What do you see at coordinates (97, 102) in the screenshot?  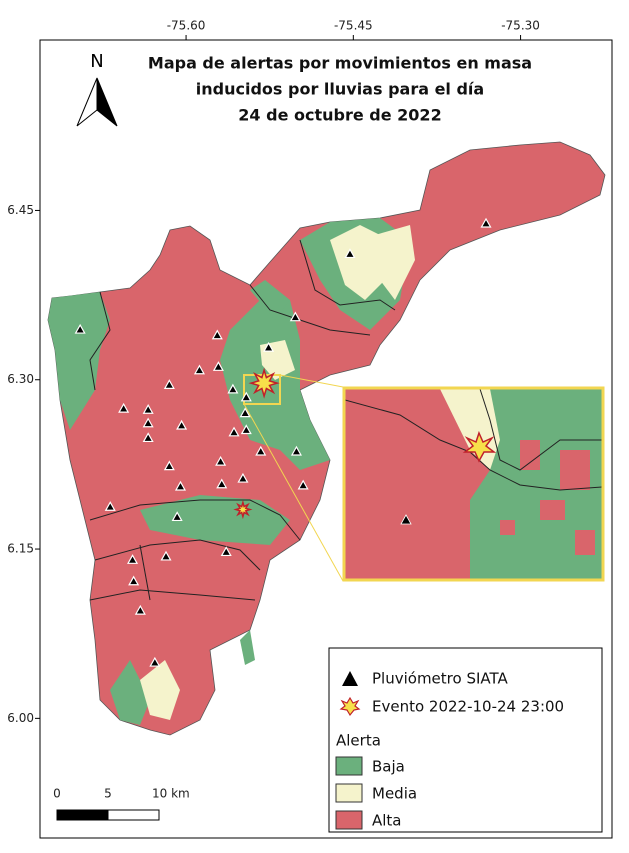 I see `north-arrow` at bounding box center [97, 102].